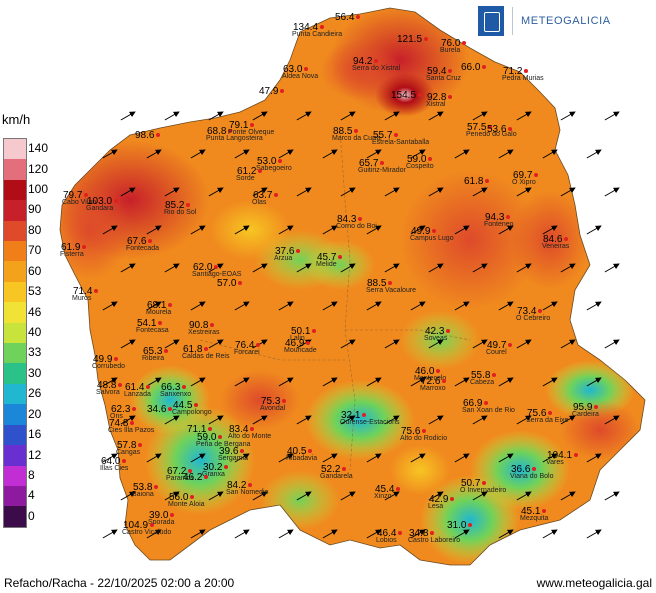  What do you see at coordinates (356, 222) in the screenshot?
I see `station-marker: 84.3 Corno do Boi` at bounding box center [356, 222].